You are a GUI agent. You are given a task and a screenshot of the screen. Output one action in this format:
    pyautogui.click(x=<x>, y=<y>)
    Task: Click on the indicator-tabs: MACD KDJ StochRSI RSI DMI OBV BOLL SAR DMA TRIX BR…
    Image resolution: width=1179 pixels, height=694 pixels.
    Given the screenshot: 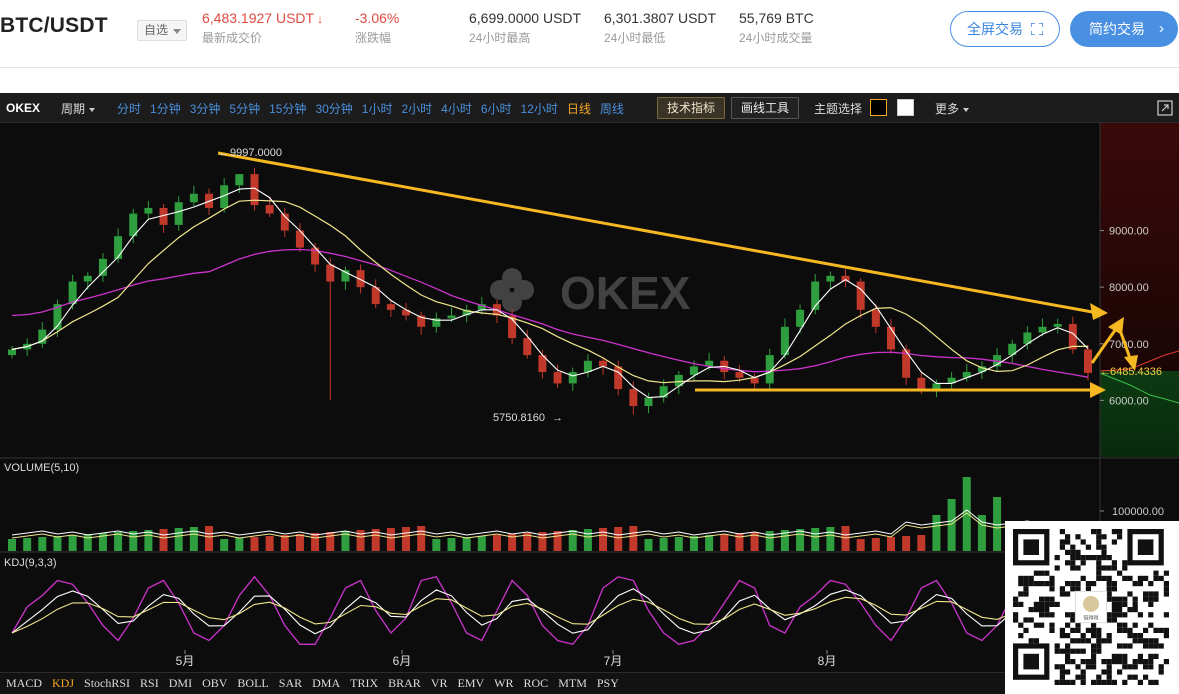 What is the action you would take?
    pyautogui.click(x=589, y=683)
    